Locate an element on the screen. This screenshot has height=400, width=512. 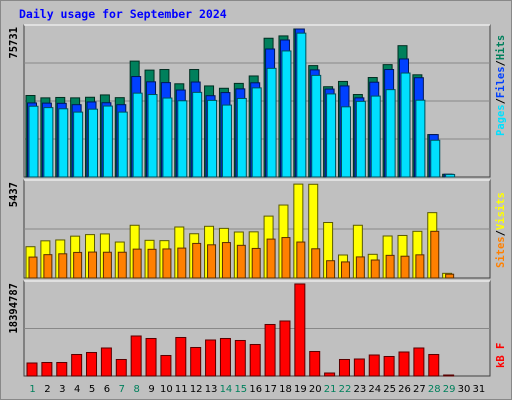
middle-max-label: 5437 is located at coordinates (14, 194).